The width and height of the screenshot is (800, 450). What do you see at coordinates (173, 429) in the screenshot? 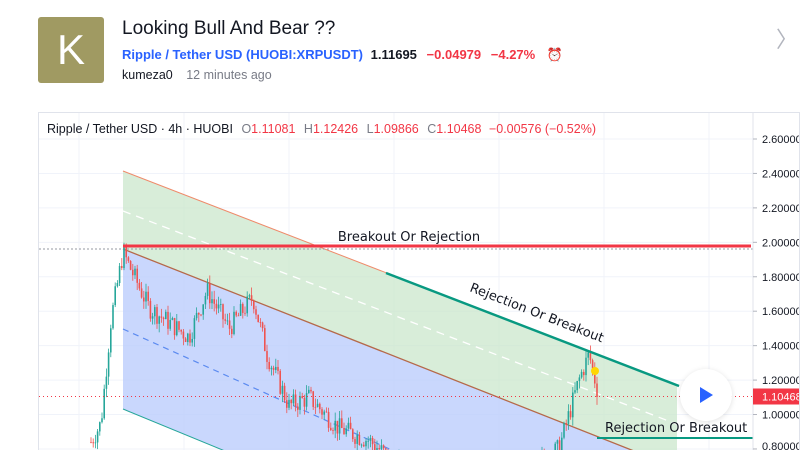
I see `lower-channel-bottom` at bounding box center [173, 429].